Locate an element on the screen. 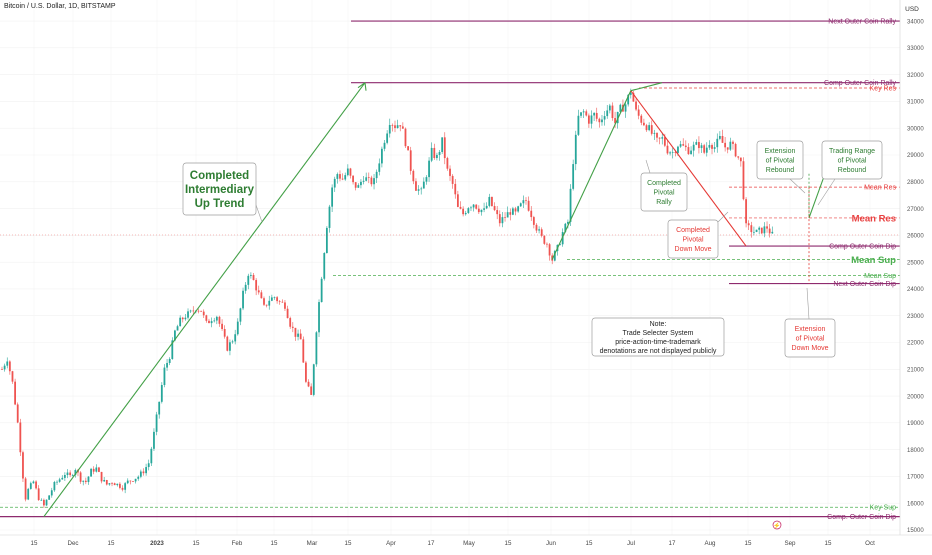 Image resolution: width=932 pixels, height=555 pixels. y-tick-label: 19000 is located at coordinates (915, 424).